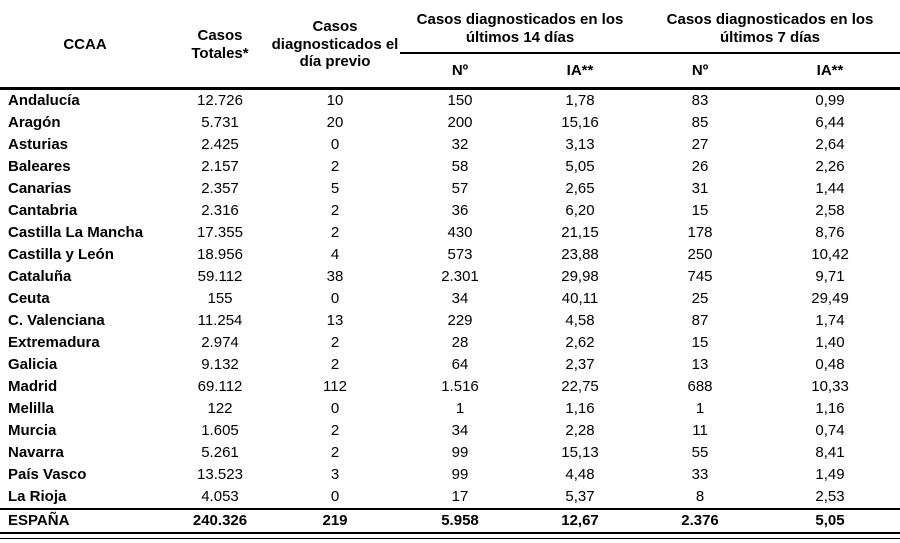 This screenshot has width=900, height=543. What do you see at coordinates (335, 255) in the screenshot?
I see `cell-previo: 4` at bounding box center [335, 255].